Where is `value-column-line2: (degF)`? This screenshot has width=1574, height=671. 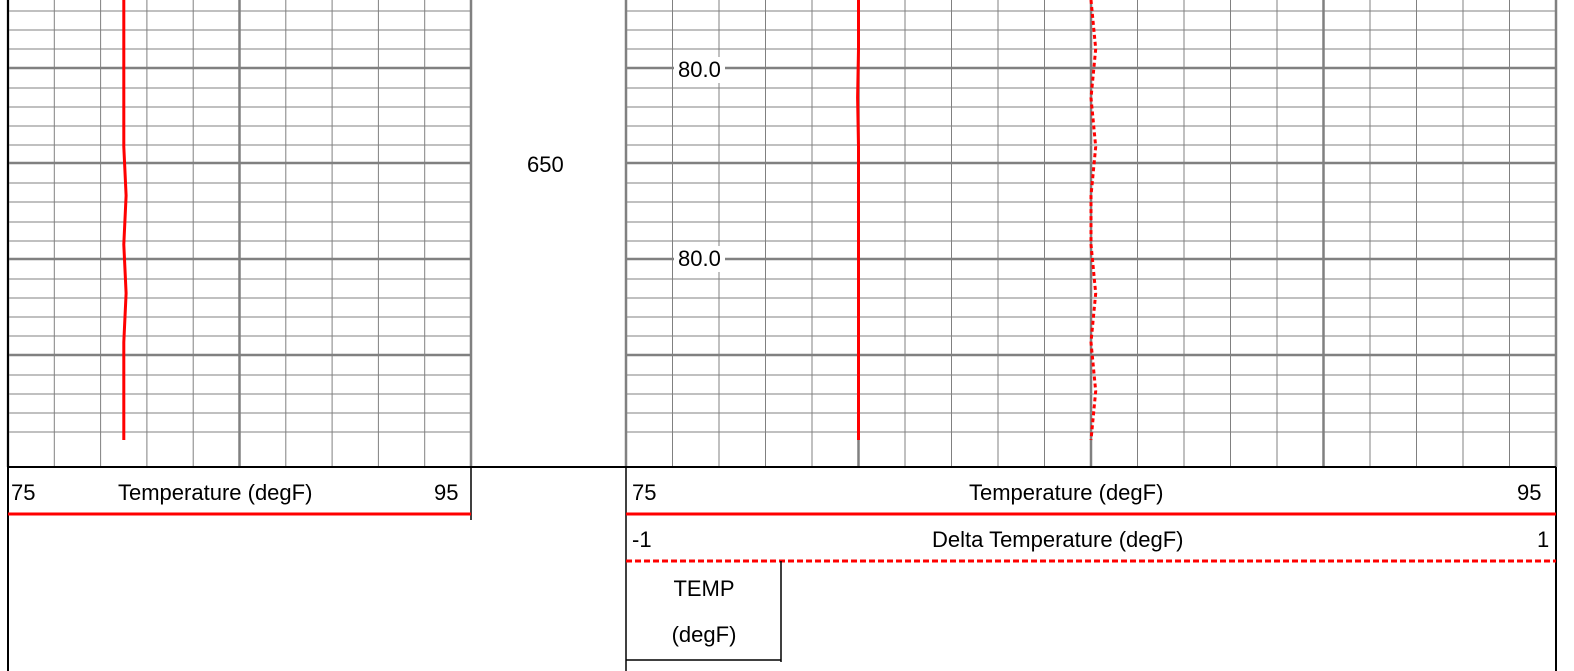
value-column-line2: (degF) is located at coordinates (704, 634).